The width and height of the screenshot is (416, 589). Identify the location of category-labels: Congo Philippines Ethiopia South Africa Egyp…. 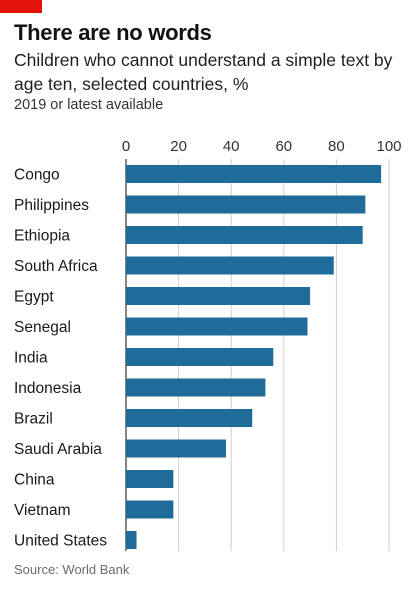
(60, 358).